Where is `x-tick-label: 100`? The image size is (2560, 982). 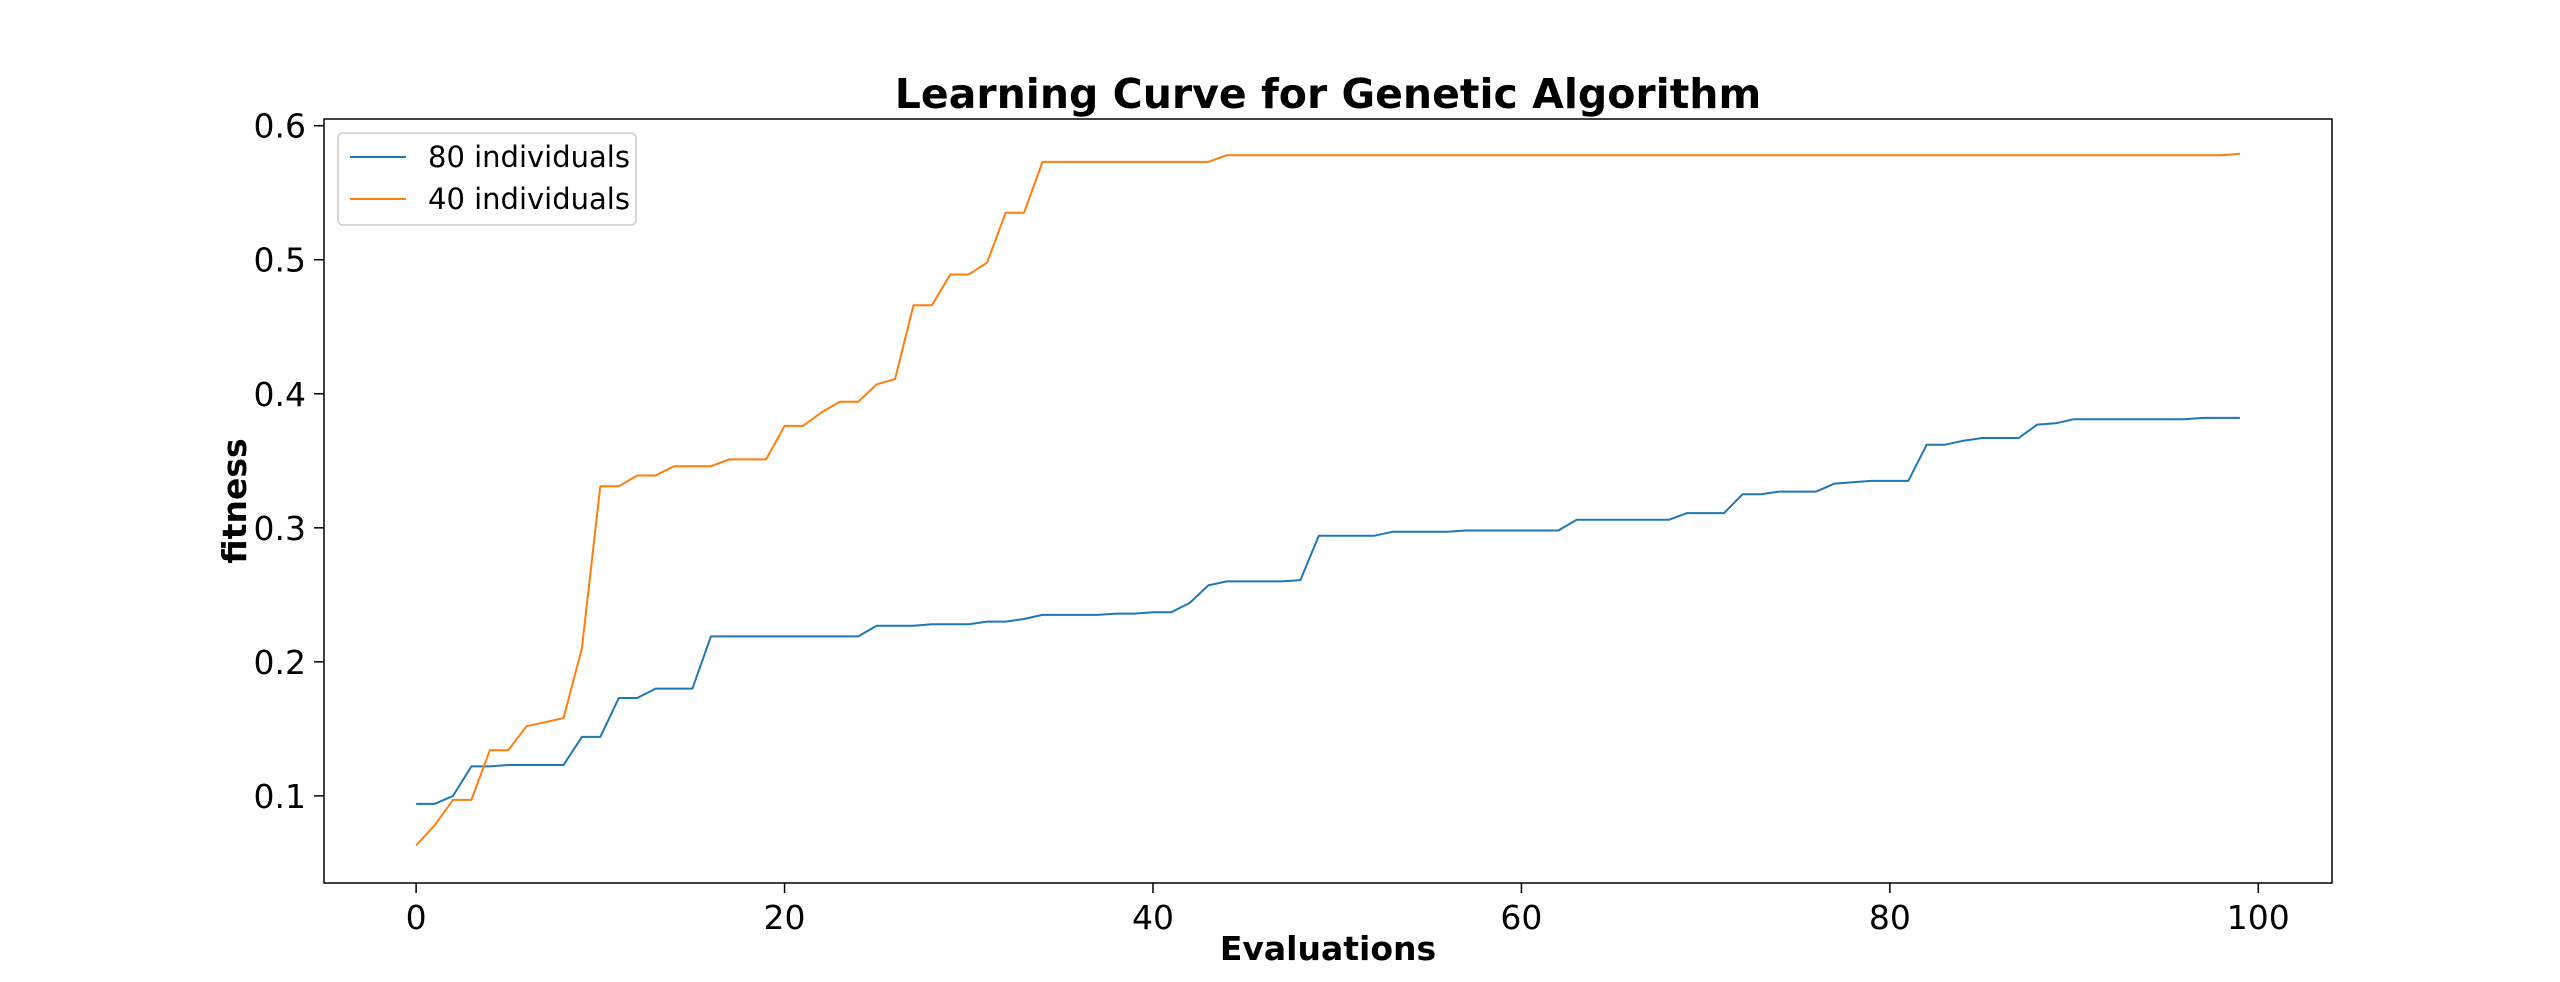 x-tick-label: 100 is located at coordinates (2258, 917).